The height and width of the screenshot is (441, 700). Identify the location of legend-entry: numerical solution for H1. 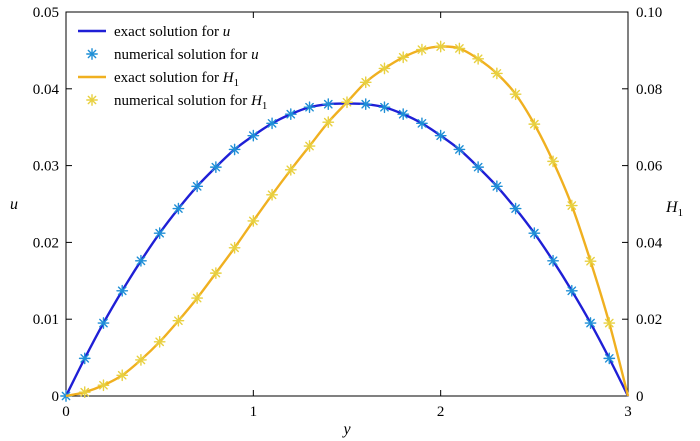
(176, 102).